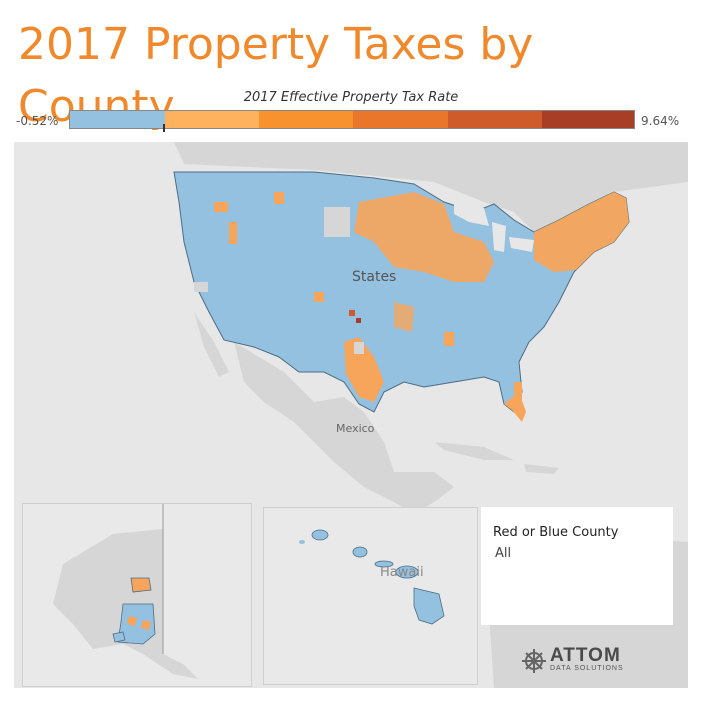 This screenshot has width=702, height=702. Describe the element at coordinates (534, 661) in the screenshot. I see `attom-logo-icon` at that location.